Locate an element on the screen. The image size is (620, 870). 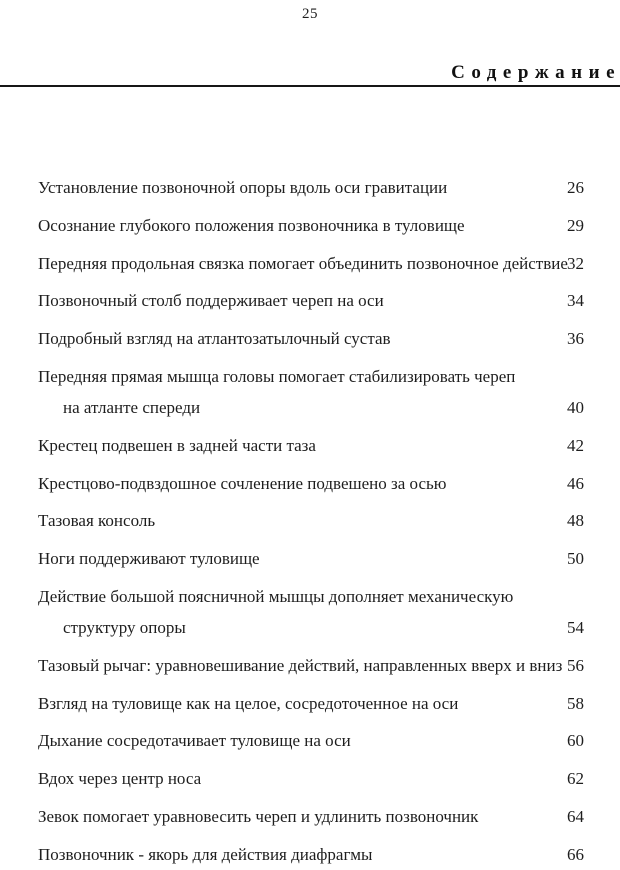
entry-page-number: 29 is located at coordinates (575, 225).